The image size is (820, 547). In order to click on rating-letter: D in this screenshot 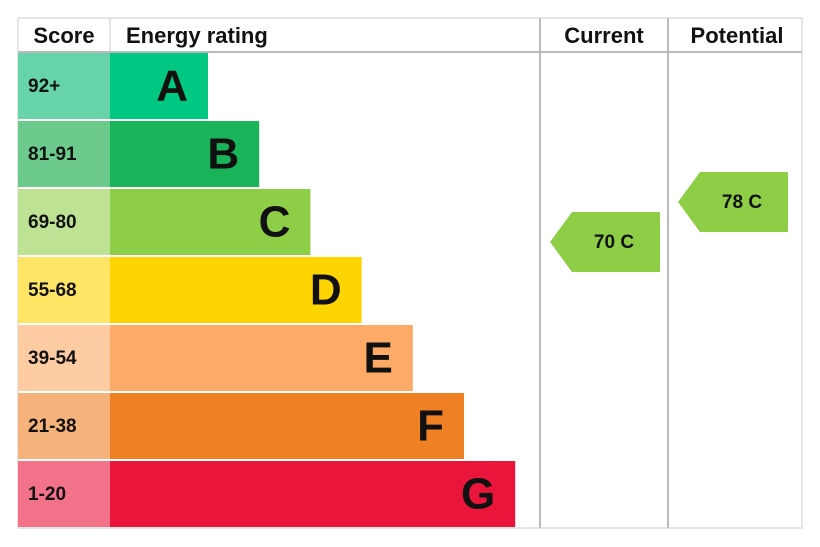, I will do `click(326, 290)`.